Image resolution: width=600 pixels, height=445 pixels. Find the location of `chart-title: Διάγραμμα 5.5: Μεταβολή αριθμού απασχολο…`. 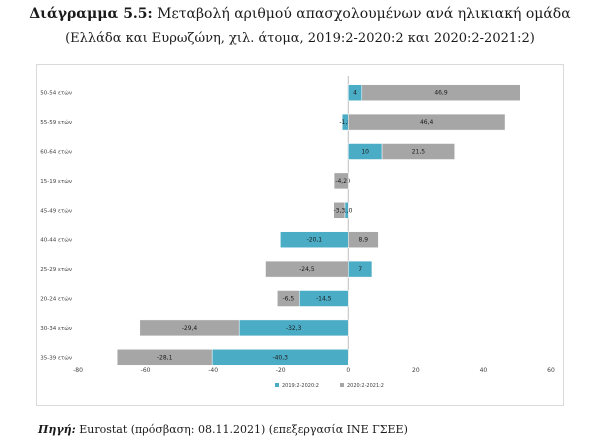

chart-title: Διάγραμμα 5.5: Μεταβολή αριθμού απασχολο… is located at coordinates (300, 14).